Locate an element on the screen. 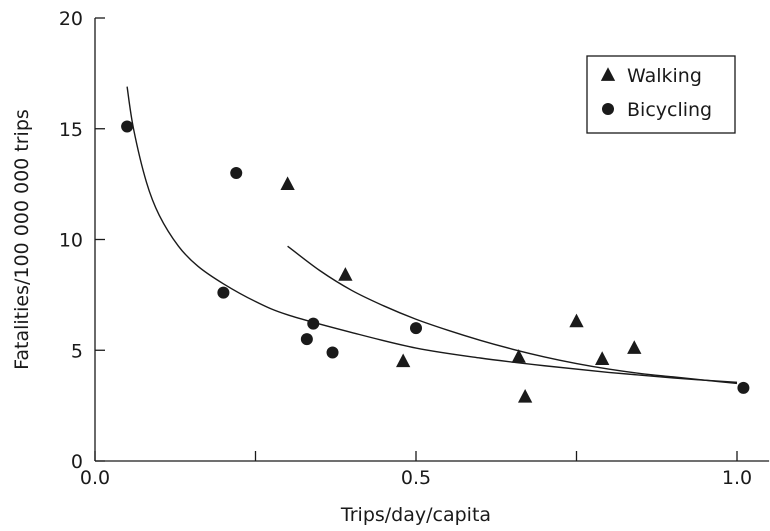 The width and height of the screenshot is (770, 531). legend-label-walking: Walking is located at coordinates (664, 76).